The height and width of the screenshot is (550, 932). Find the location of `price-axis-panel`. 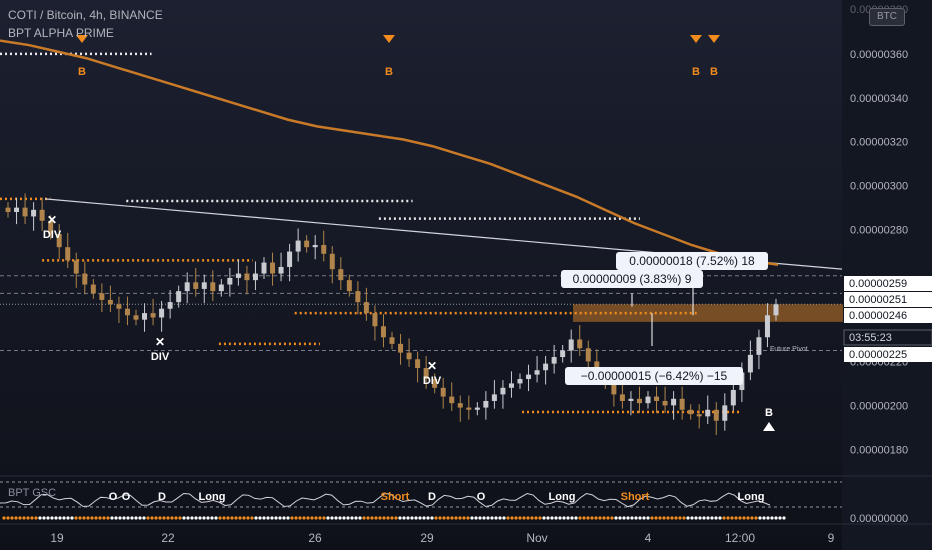

price-axis-panel is located at coordinates (887, 275).